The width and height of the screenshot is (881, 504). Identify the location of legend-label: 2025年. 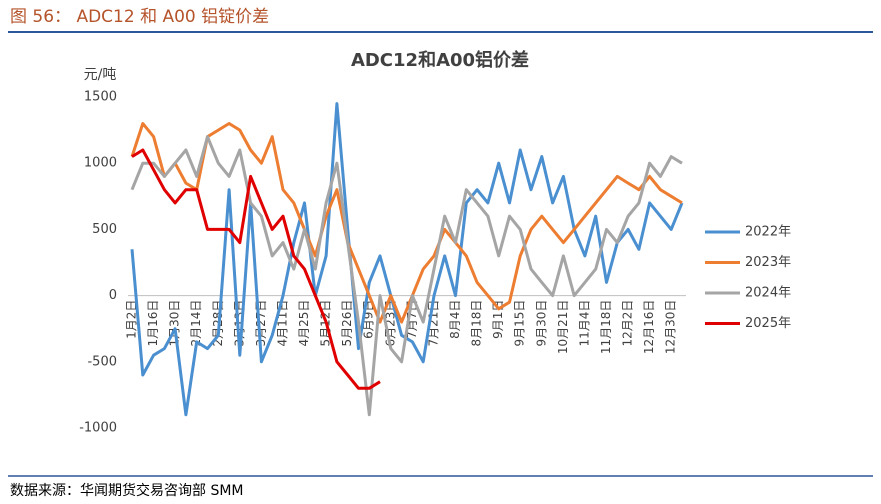
(768, 323).